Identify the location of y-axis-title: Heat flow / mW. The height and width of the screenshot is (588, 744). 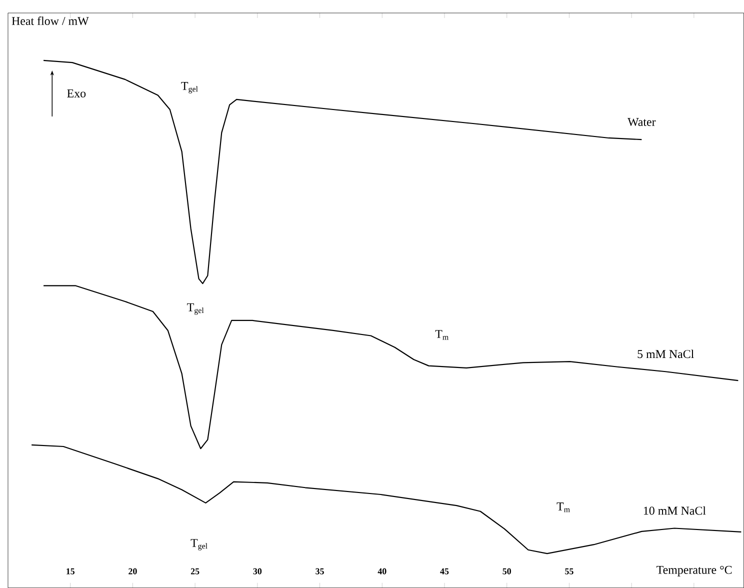
(50, 21).